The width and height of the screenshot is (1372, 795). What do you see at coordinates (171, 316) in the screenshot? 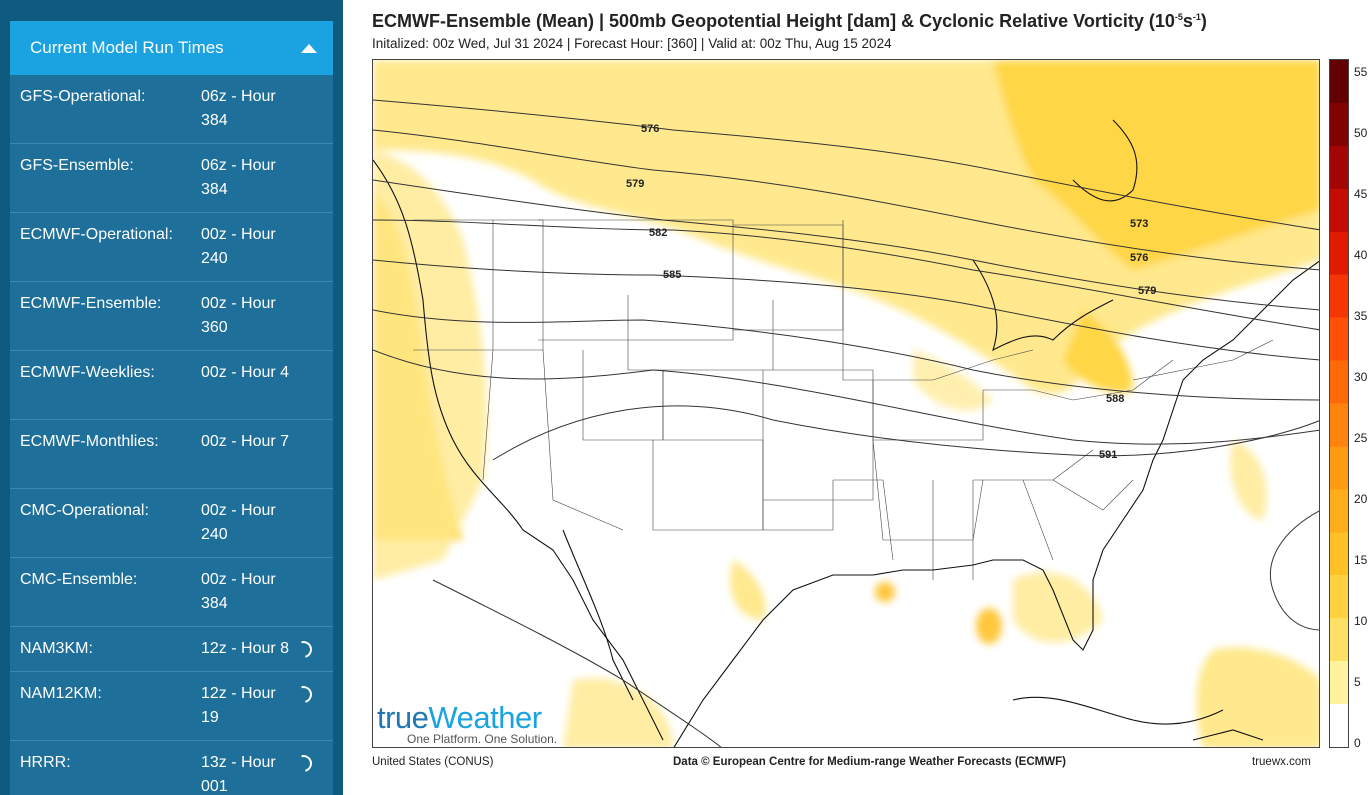
I see `run-time-row: ECMWF-Ensemble: 00z - Hour 360` at bounding box center [171, 316].